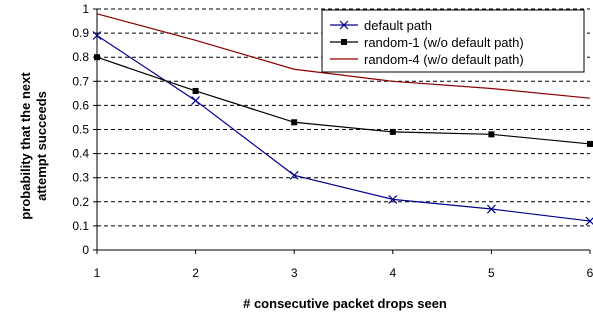 The image size is (593, 323). I want to click on y-tick-label-5: 0.5, so click(80, 130).